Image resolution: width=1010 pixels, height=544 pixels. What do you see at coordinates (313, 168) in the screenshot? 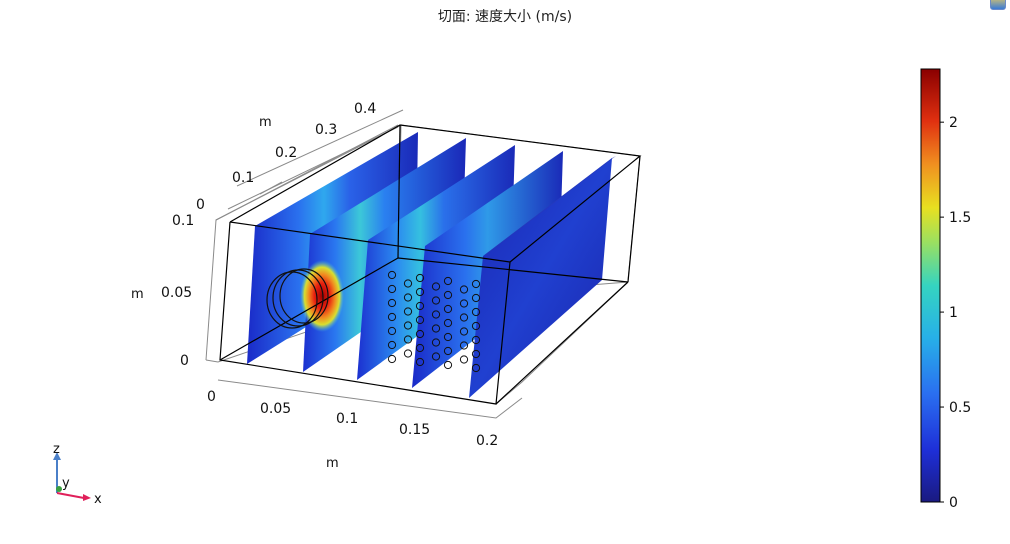
I see `y-axis-ticks` at bounding box center [313, 168].